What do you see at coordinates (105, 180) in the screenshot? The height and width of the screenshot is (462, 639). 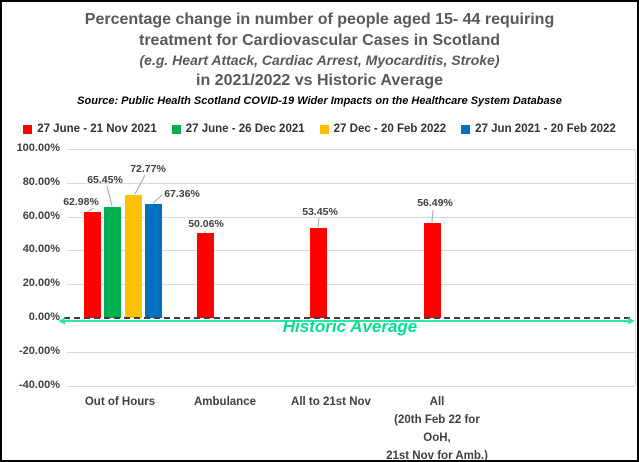 I see `data-label: 65.45%` at bounding box center [105, 180].